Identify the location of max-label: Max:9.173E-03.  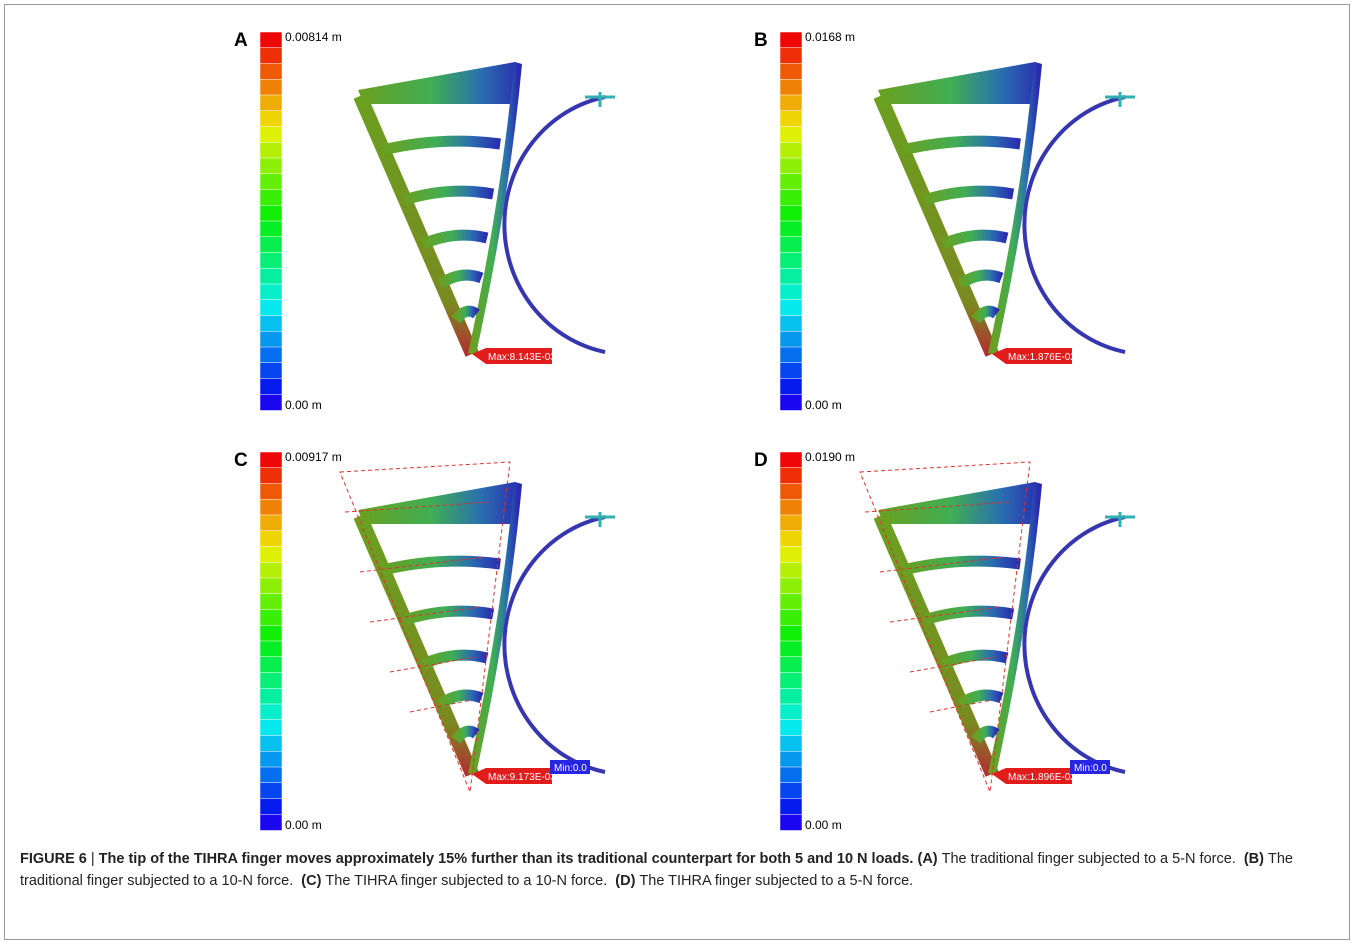
(522, 777).